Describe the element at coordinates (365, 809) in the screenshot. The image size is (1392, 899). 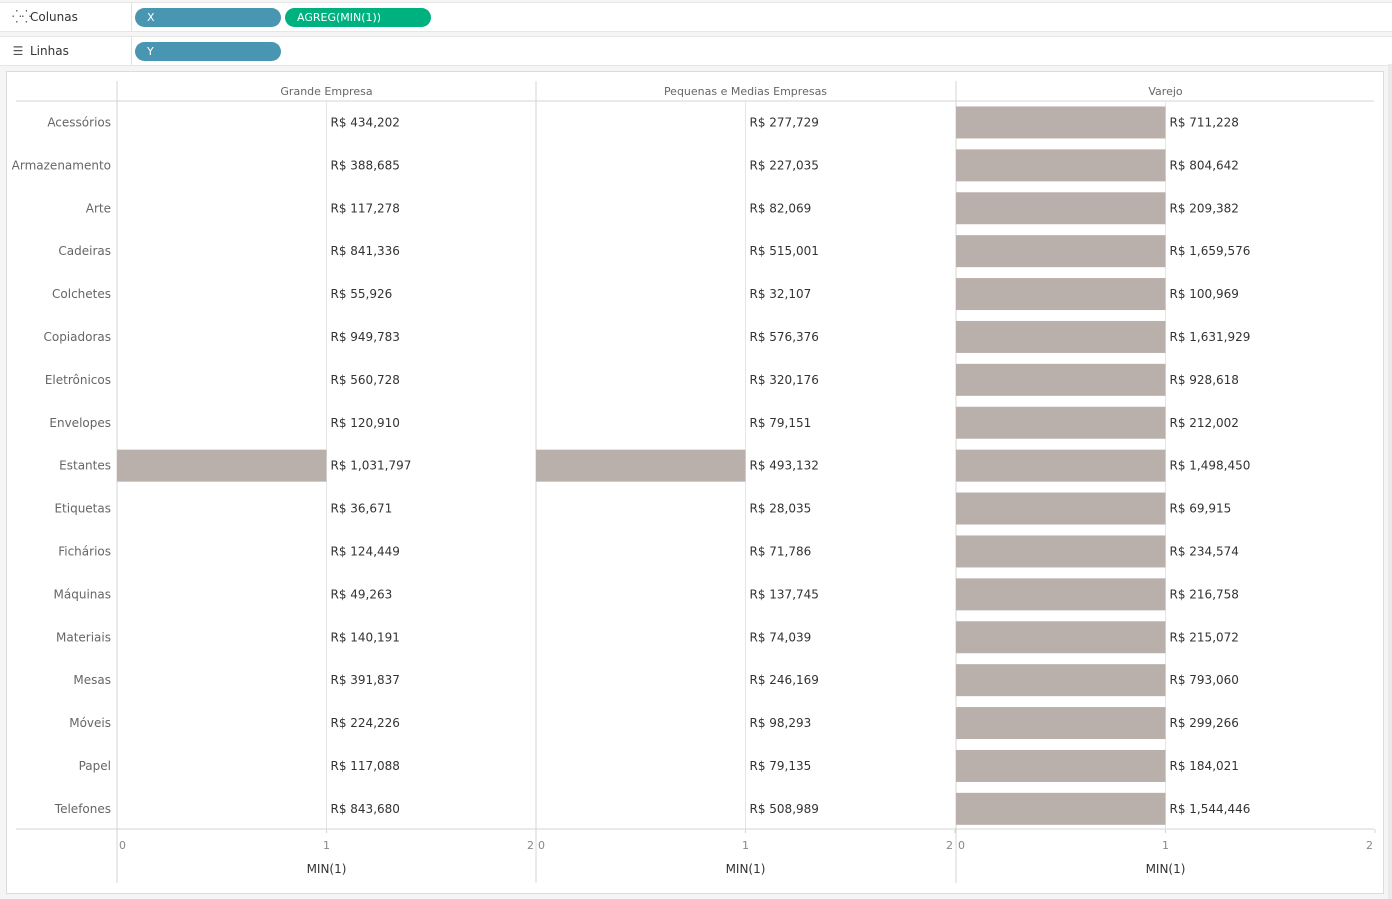
I see `data-label: R$ 843,680` at that location.